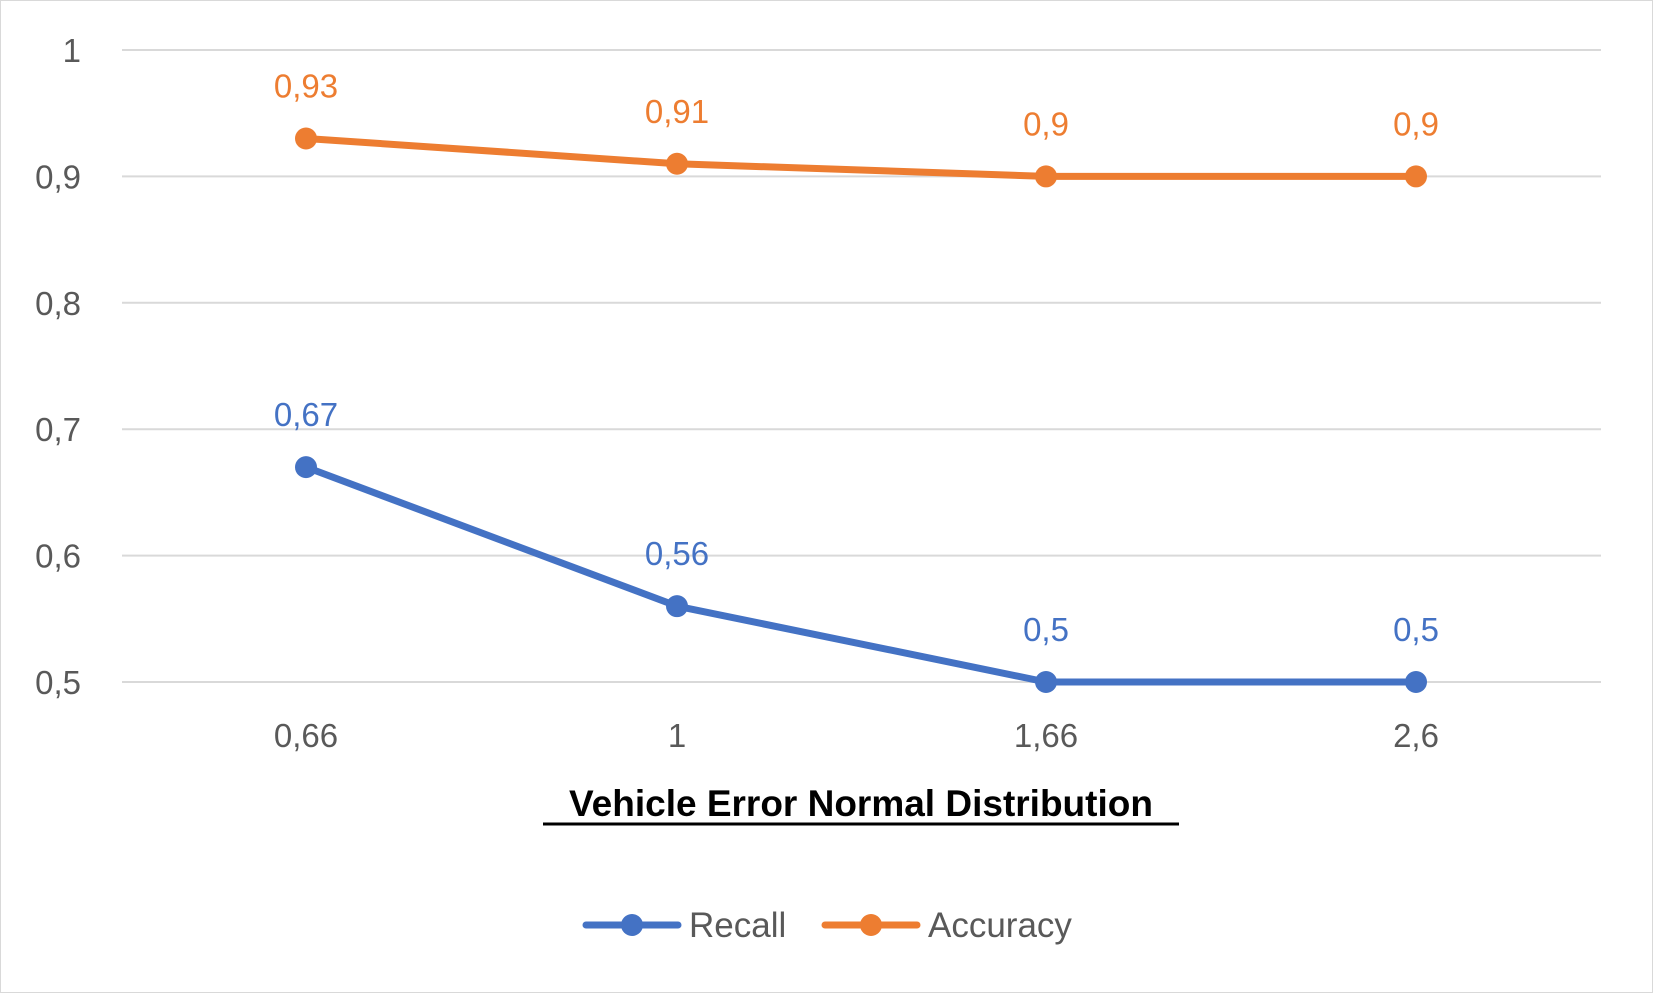  What do you see at coordinates (306, 414) in the screenshot?
I see `recall-data-label: 0,67` at bounding box center [306, 414].